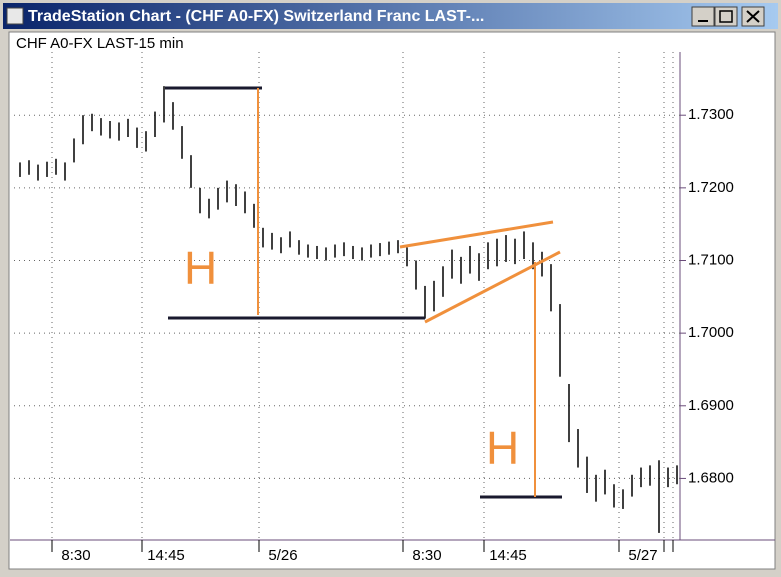 The image size is (781, 577). Describe the element at coordinates (711, 114) in the screenshot. I see `y-tick-label: 1.7300` at that location.